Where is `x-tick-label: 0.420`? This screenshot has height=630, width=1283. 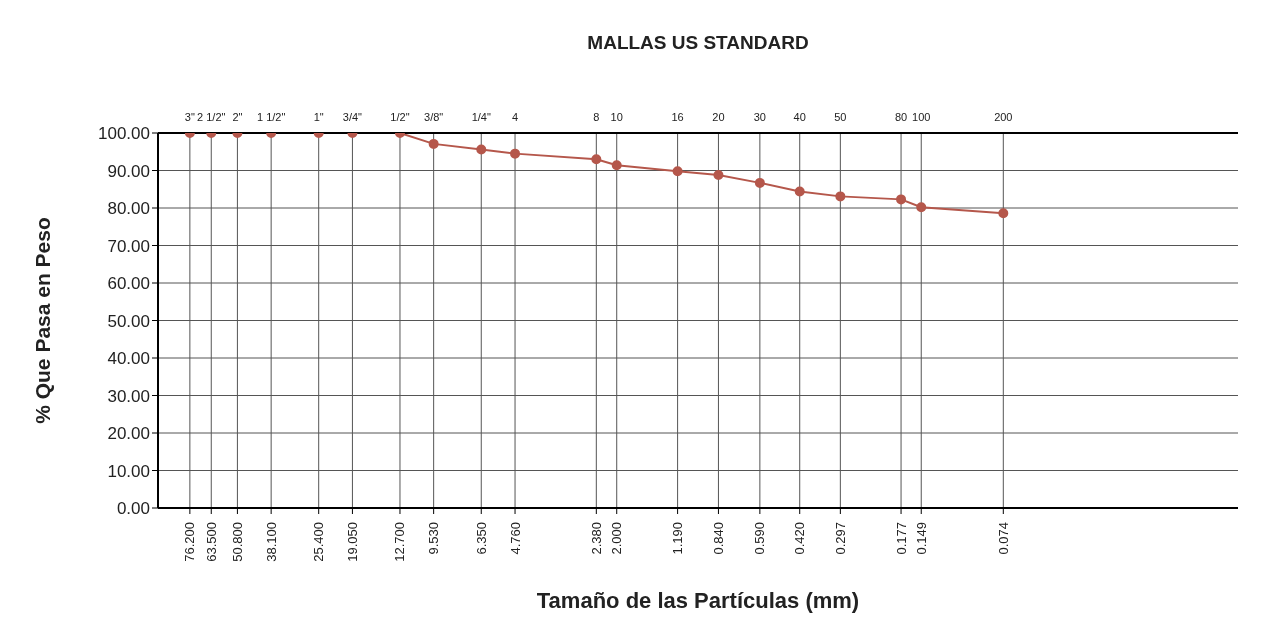
x-tick-label: 0.420 is located at coordinates (800, 538).